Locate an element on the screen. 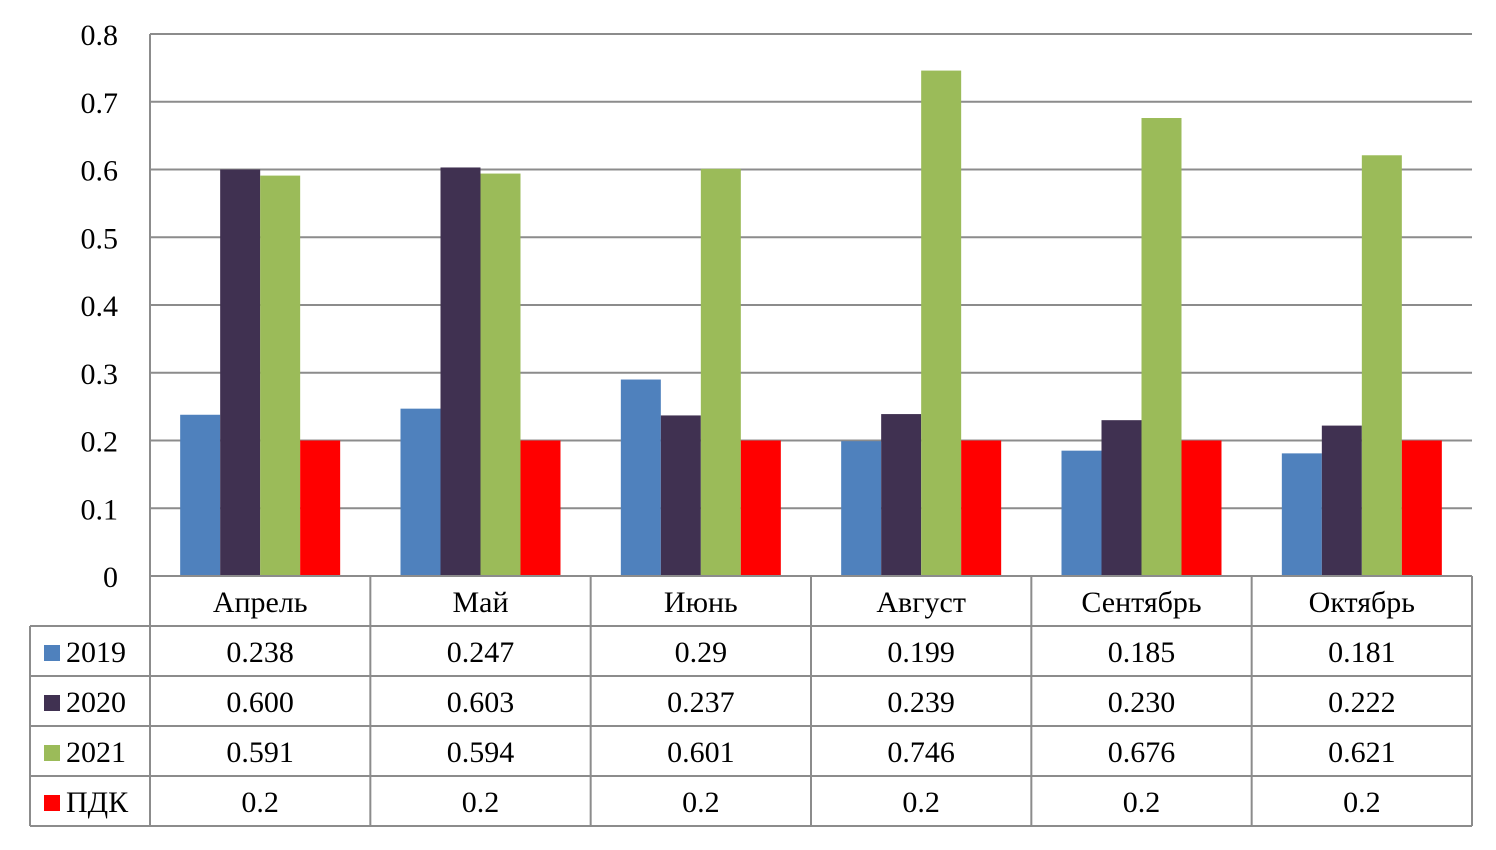 The image size is (1496, 850). legend-label: ПДК is located at coordinates (97, 802).